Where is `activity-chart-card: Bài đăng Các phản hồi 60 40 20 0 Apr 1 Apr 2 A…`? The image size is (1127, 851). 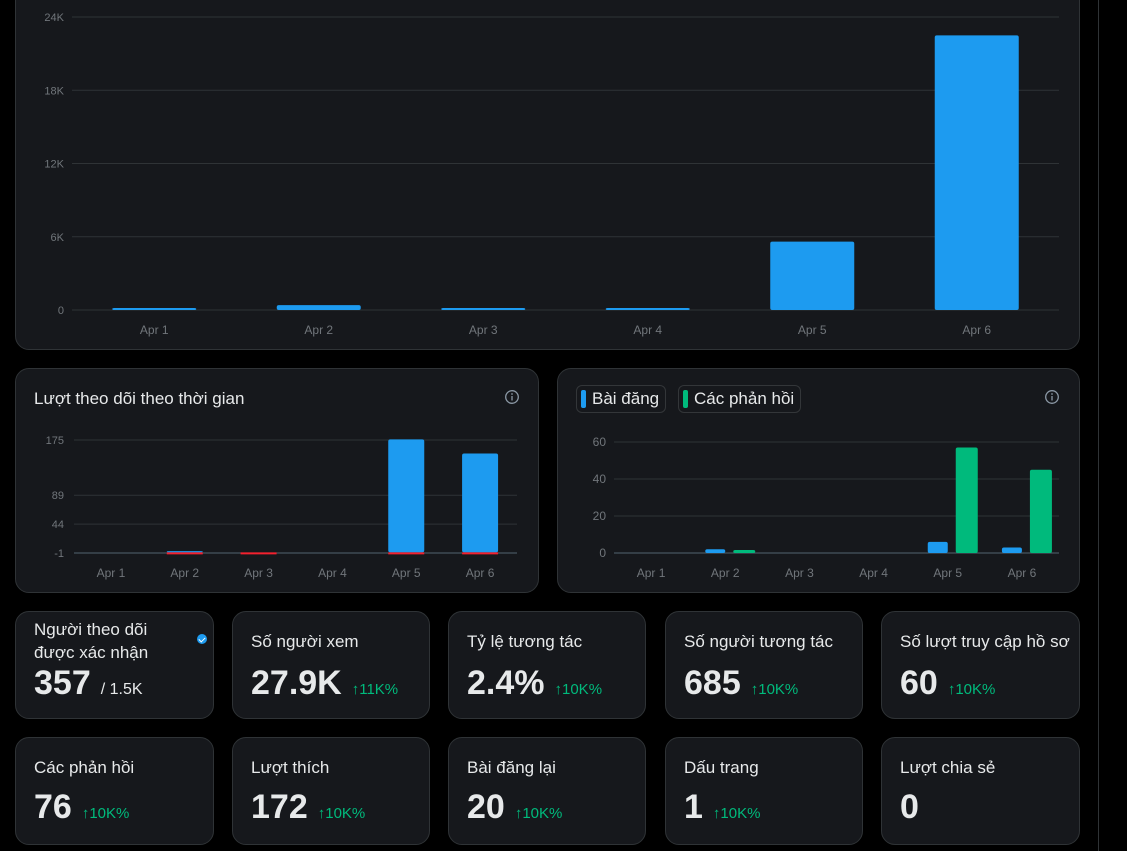 activity-chart-card: Bài đăng Các phản hồi 60 40 20 0 Apr 1 Apr 2 A… is located at coordinates (818, 480).